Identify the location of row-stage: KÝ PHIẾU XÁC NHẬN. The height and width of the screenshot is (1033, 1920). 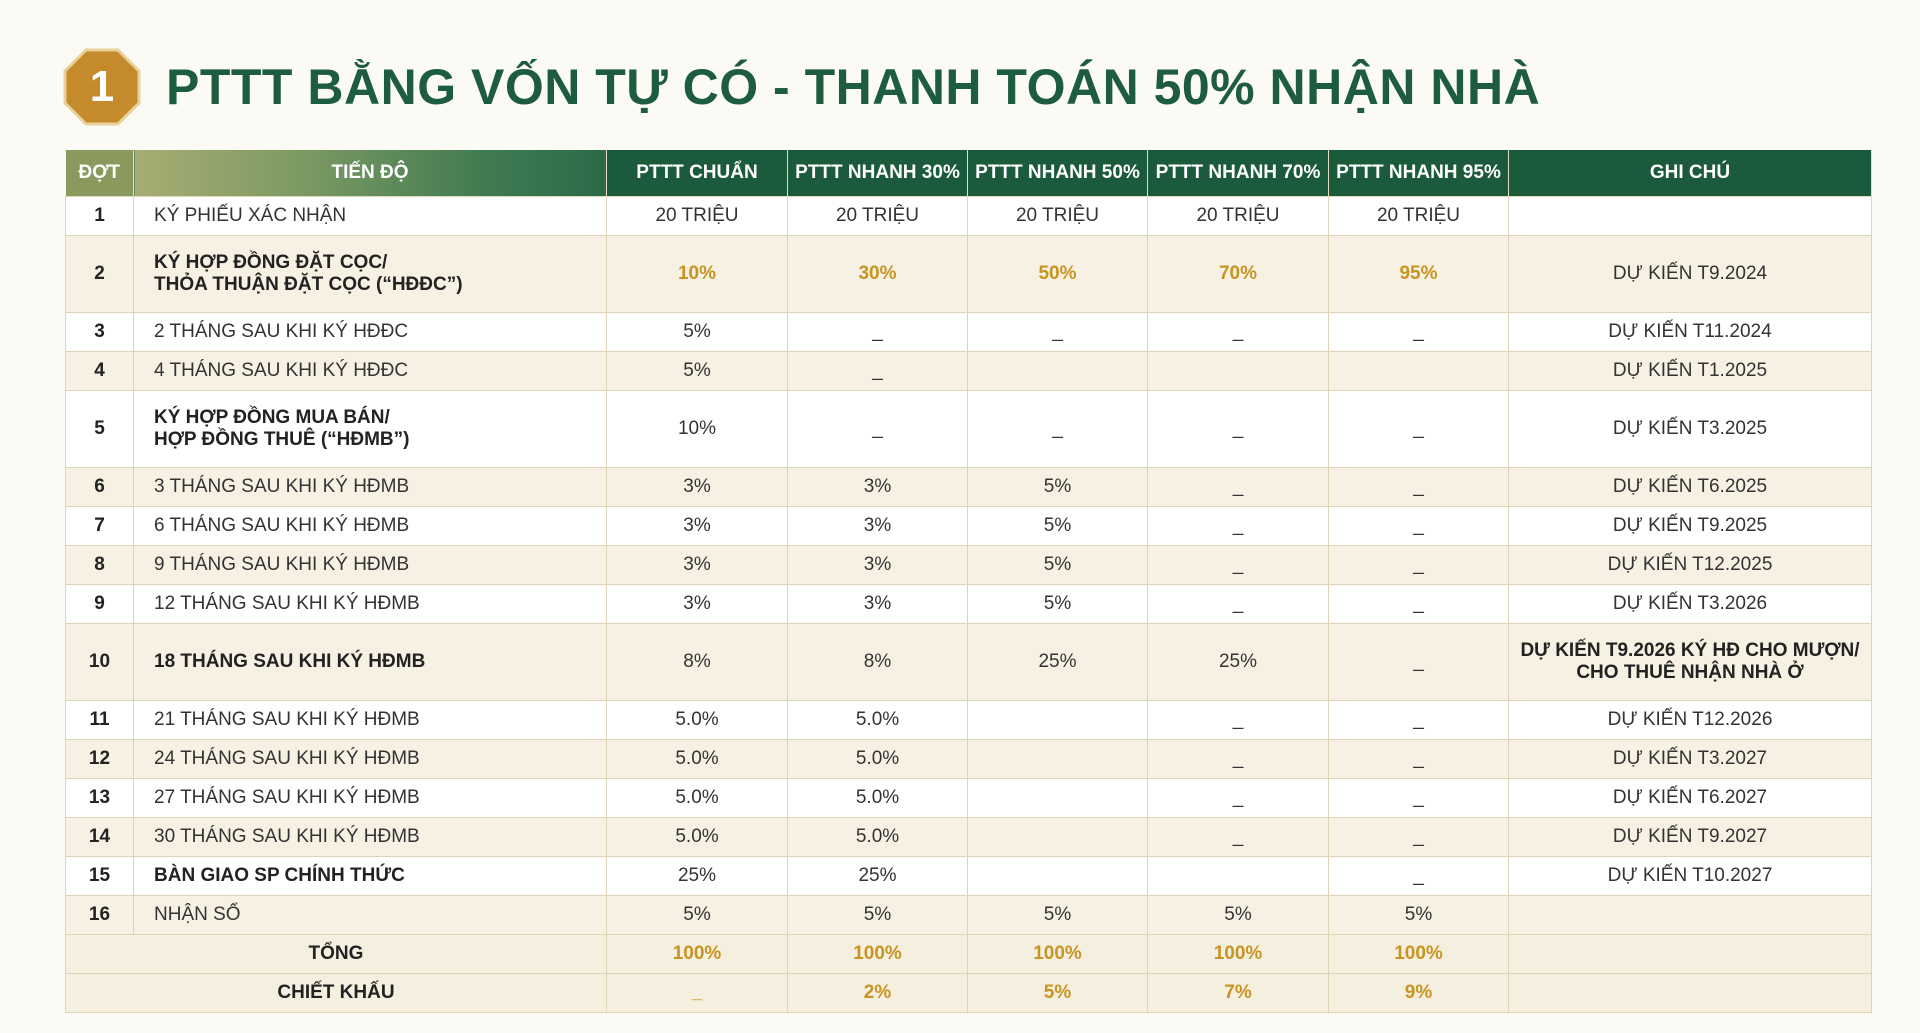
(370, 216).